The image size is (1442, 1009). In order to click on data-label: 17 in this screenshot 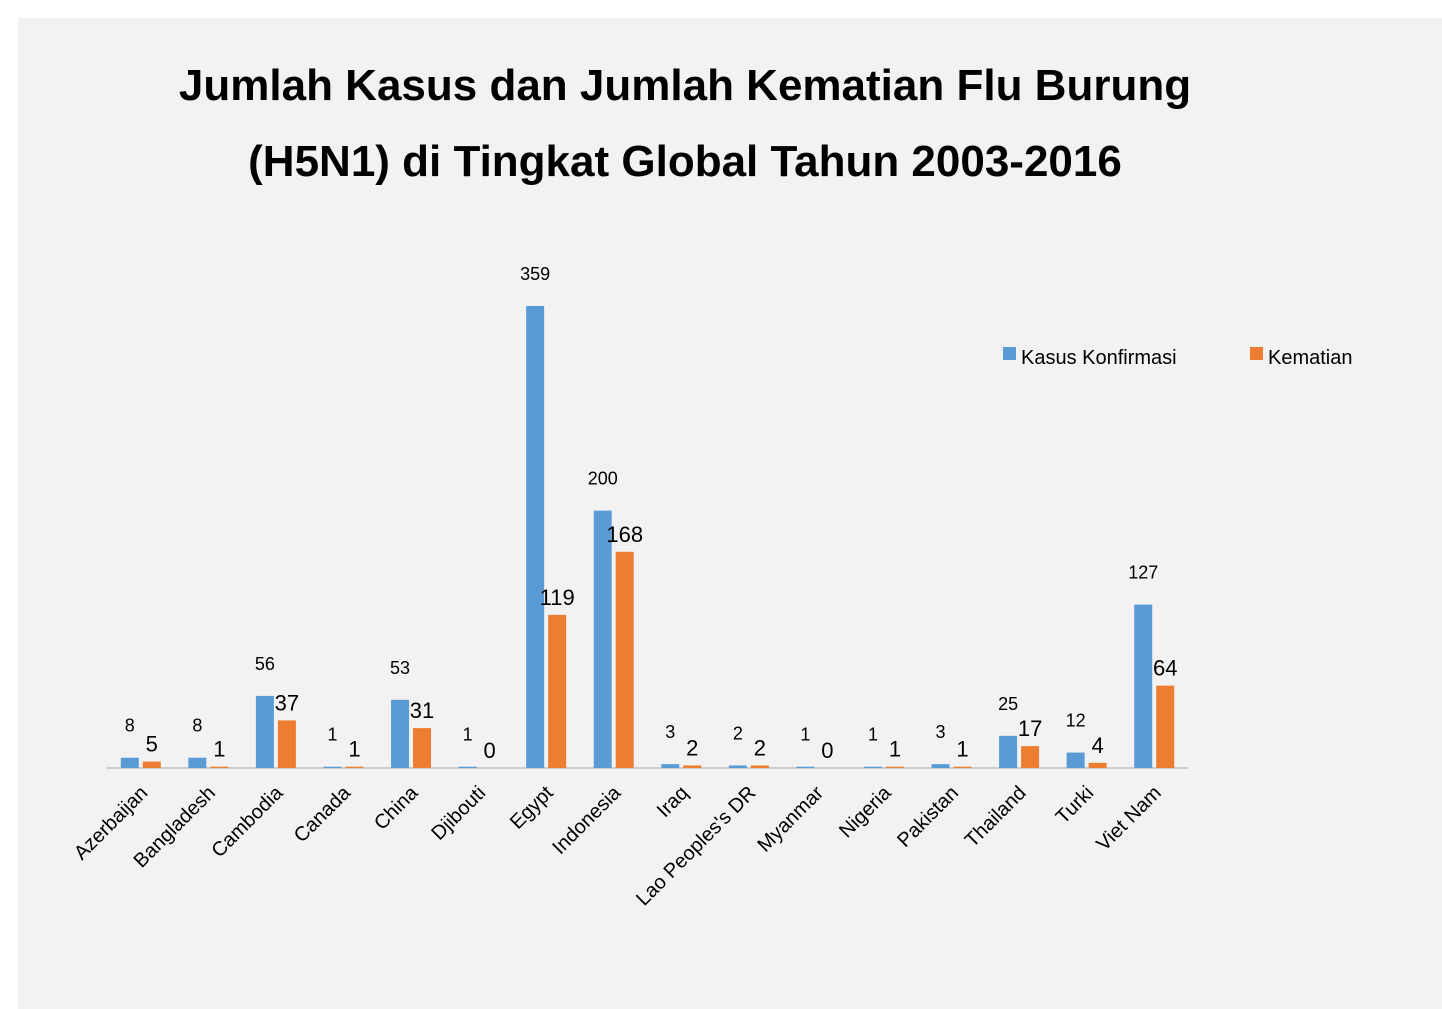, I will do `click(1030, 728)`.